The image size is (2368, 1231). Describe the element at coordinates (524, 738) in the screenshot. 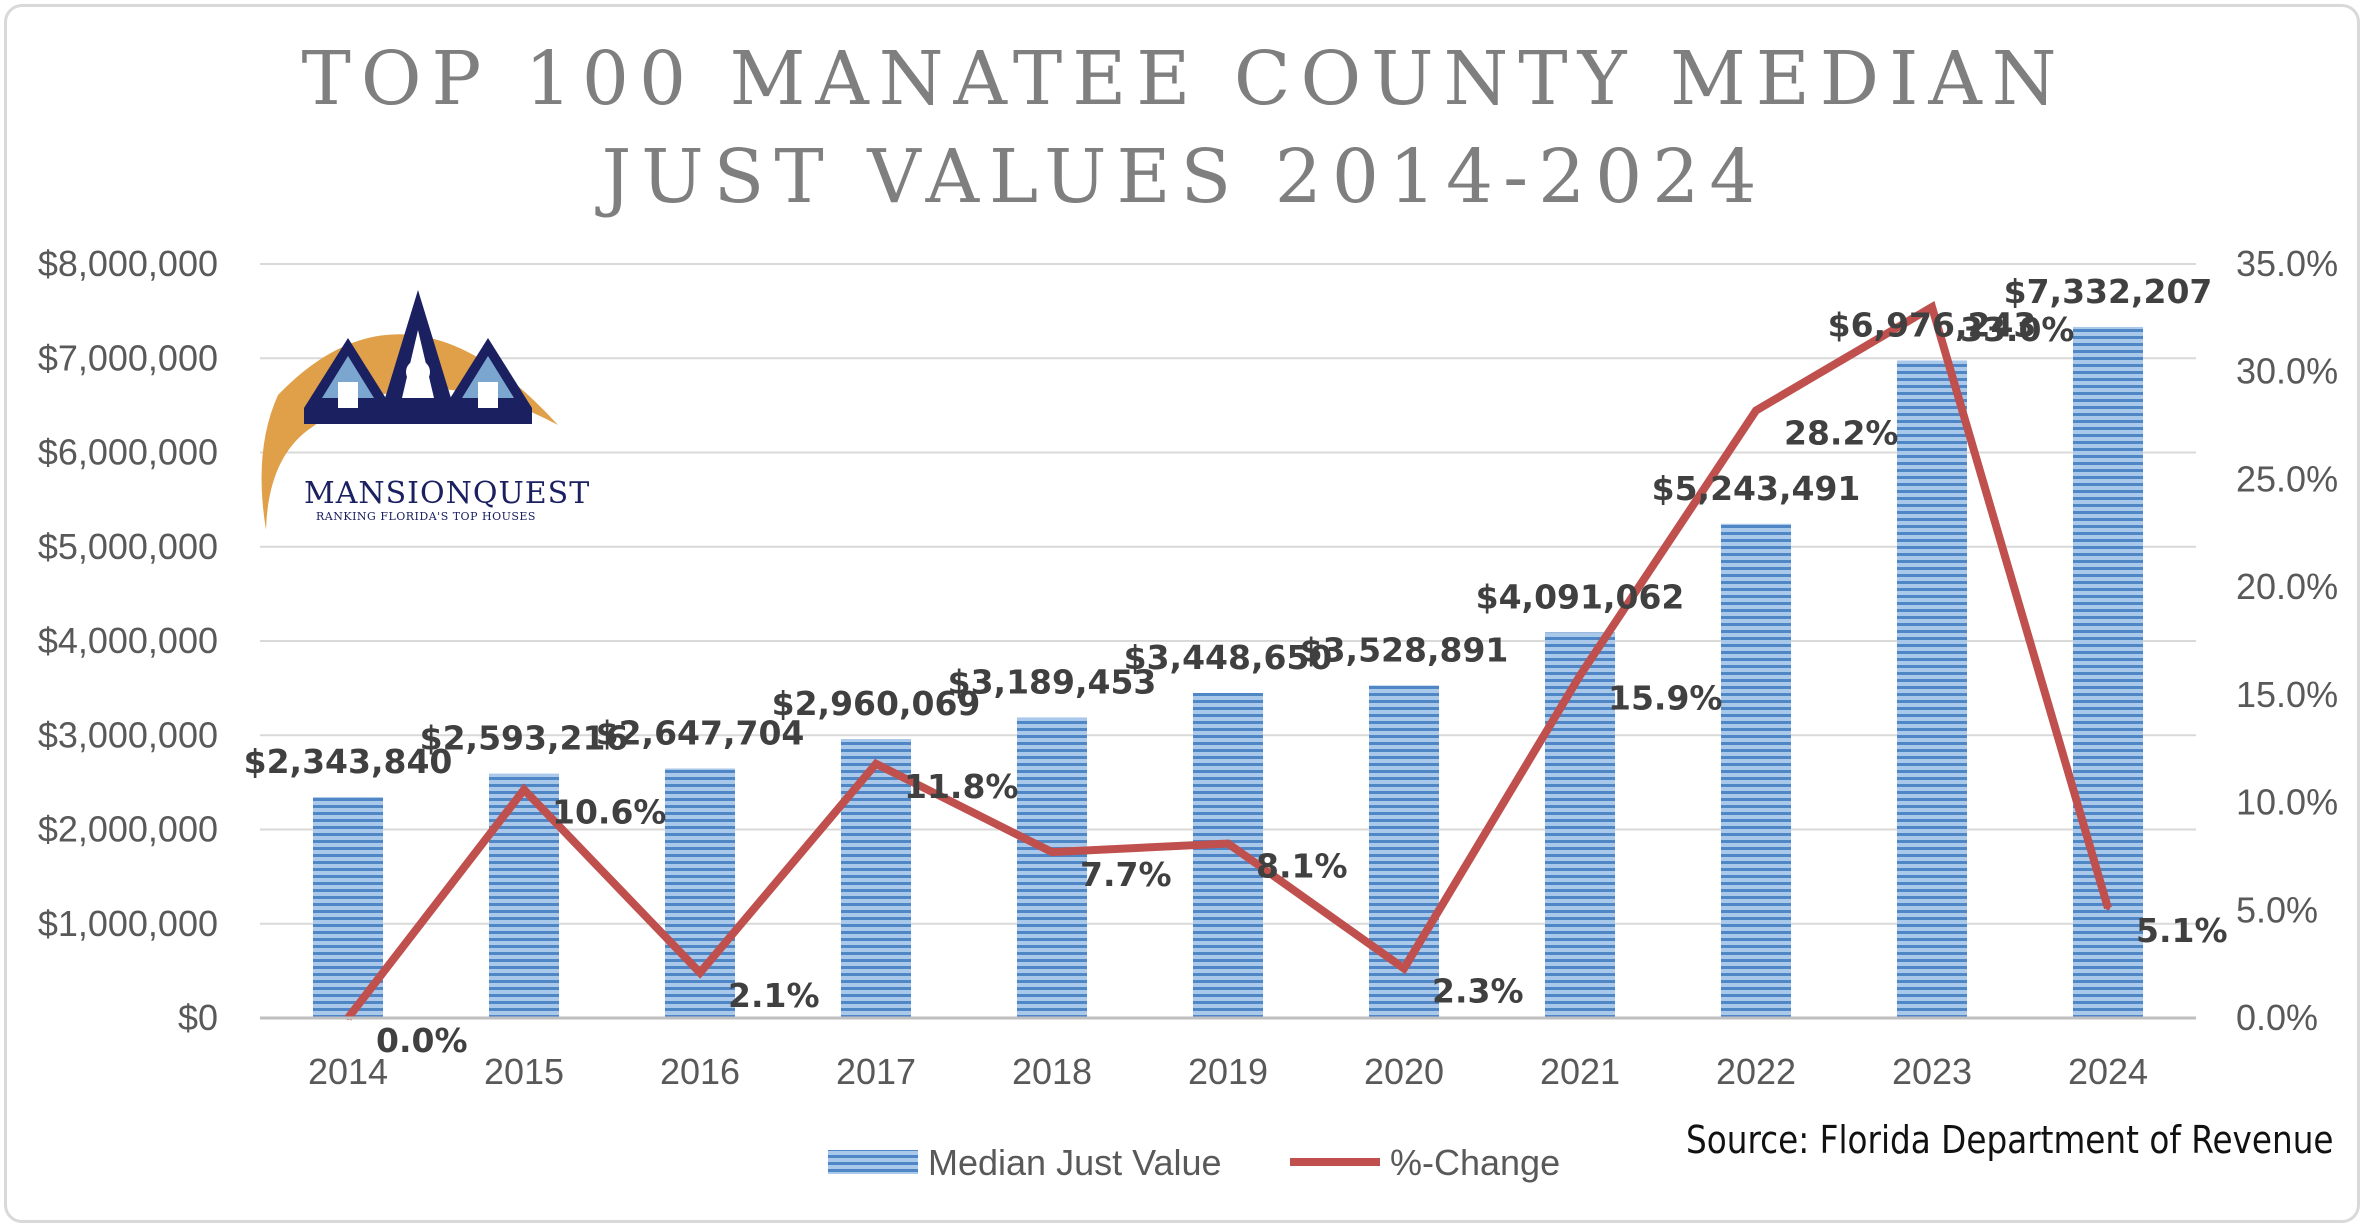

I see `bar-data-label: $2,593,216` at that location.